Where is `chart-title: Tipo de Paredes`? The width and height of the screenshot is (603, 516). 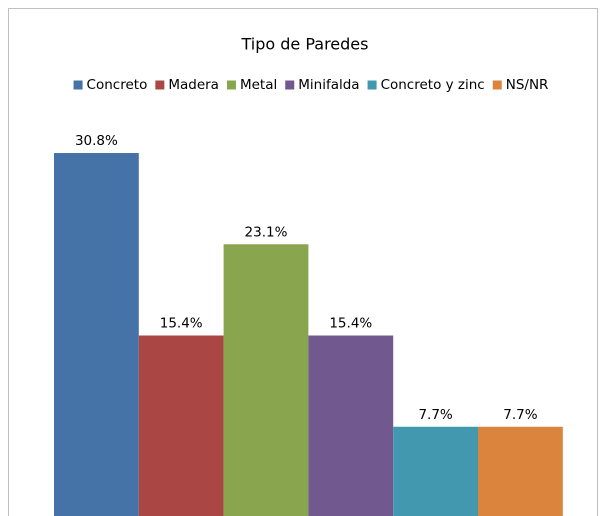 chart-title: Tipo de Paredes is located at coordinates (305, 44).